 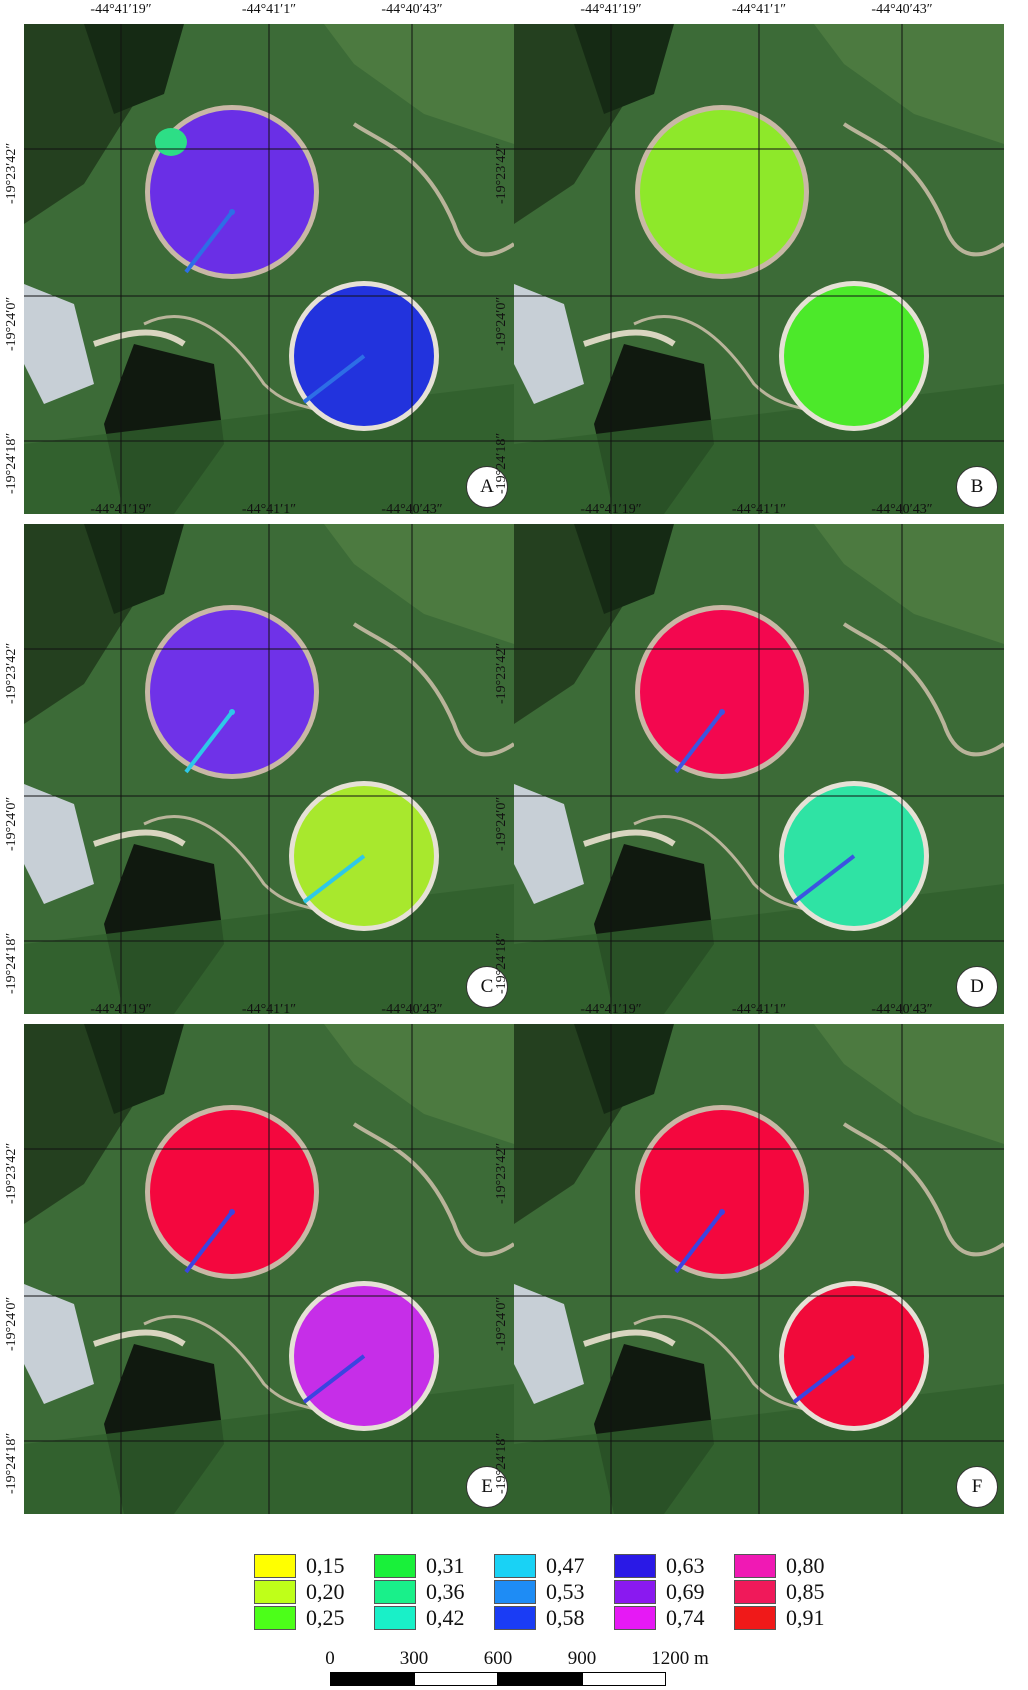 What do you see at coordinates (445, 1617) in the screenshot?
I see `legend-label: 0,42` at bounding box center [445, 1617].